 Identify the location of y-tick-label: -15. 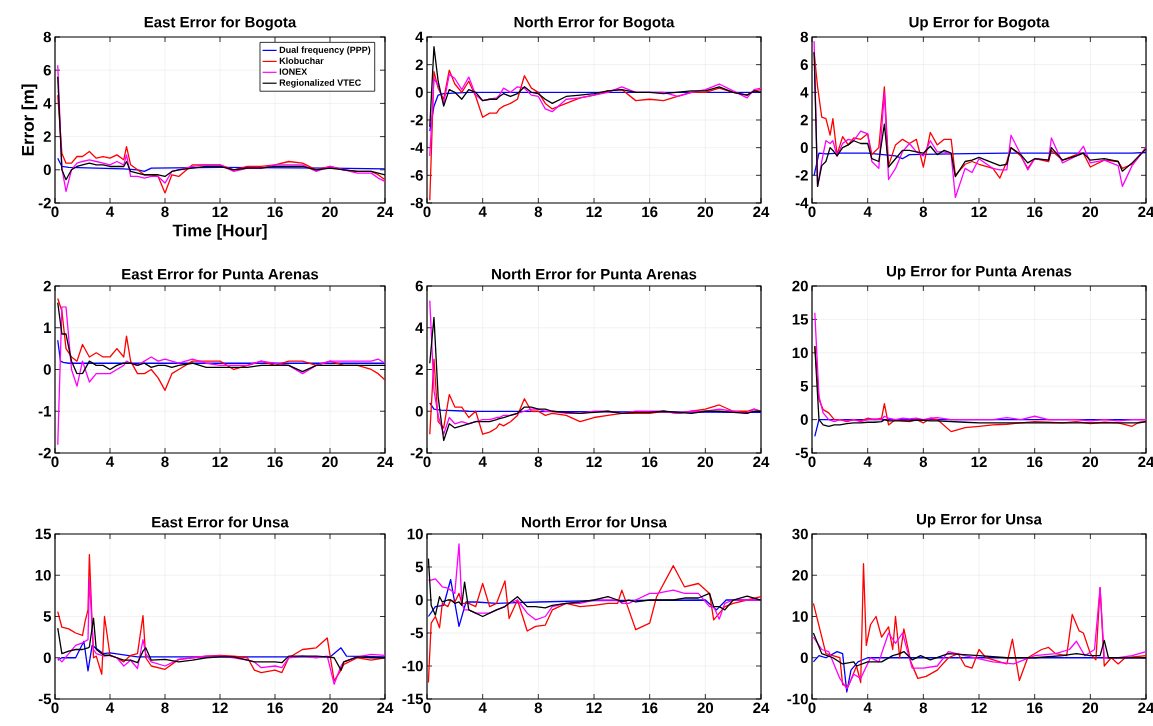
(413, 699).